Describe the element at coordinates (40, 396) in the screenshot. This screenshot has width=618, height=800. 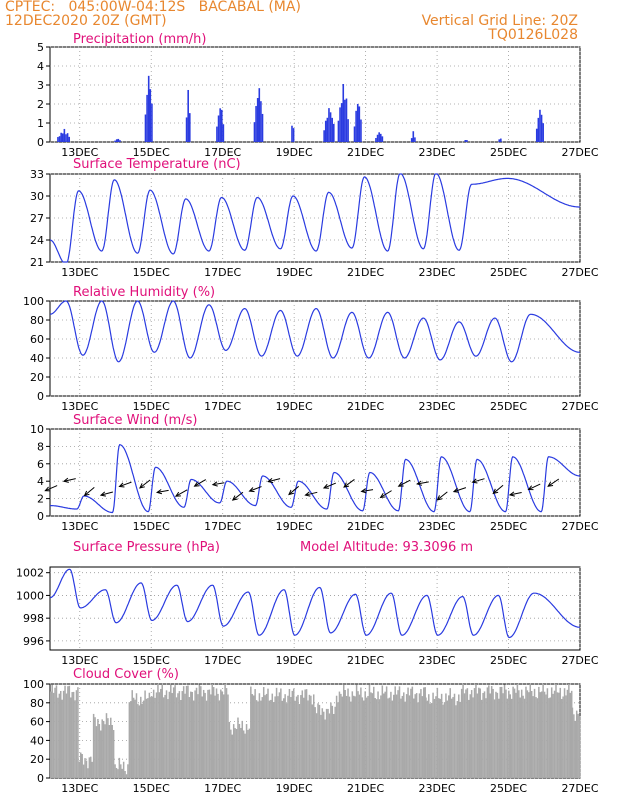
I see `y-tick-label: 0` at that location.